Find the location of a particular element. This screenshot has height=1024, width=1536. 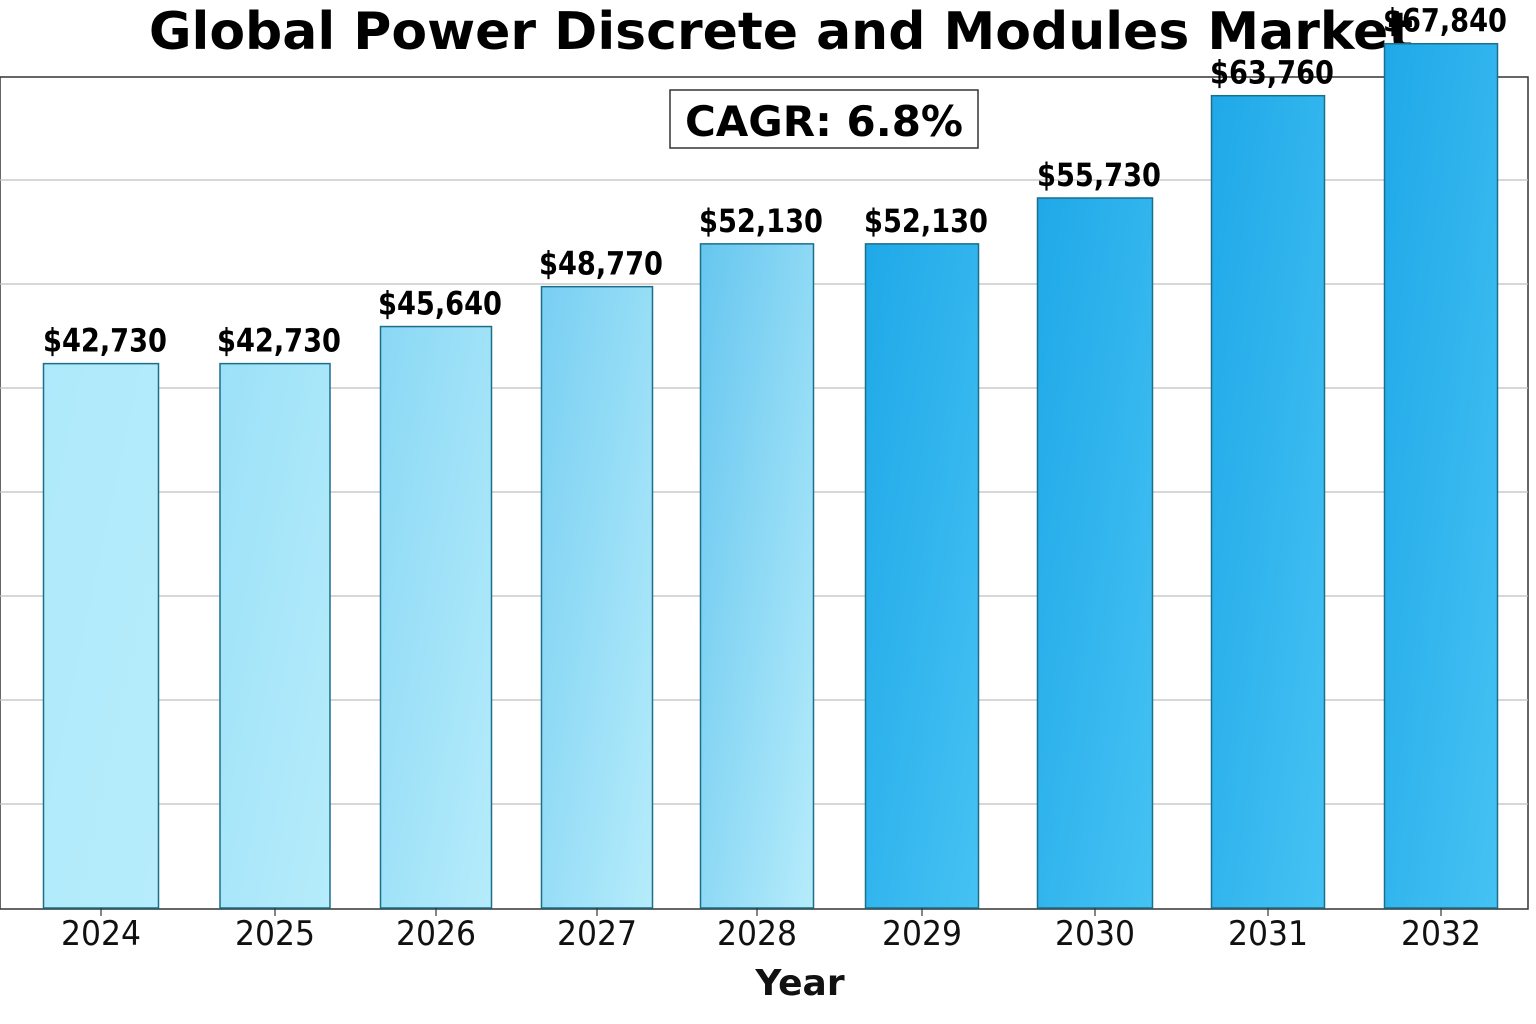

x-tick-label-2032: 2032 is located at coordinates (1441, 934).